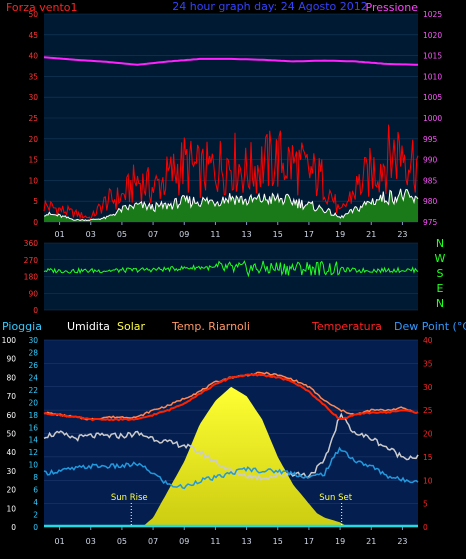  Describe the element at coordinates (33, 180) in the screenshot. I see `wind-tick-label: 10` at that location.